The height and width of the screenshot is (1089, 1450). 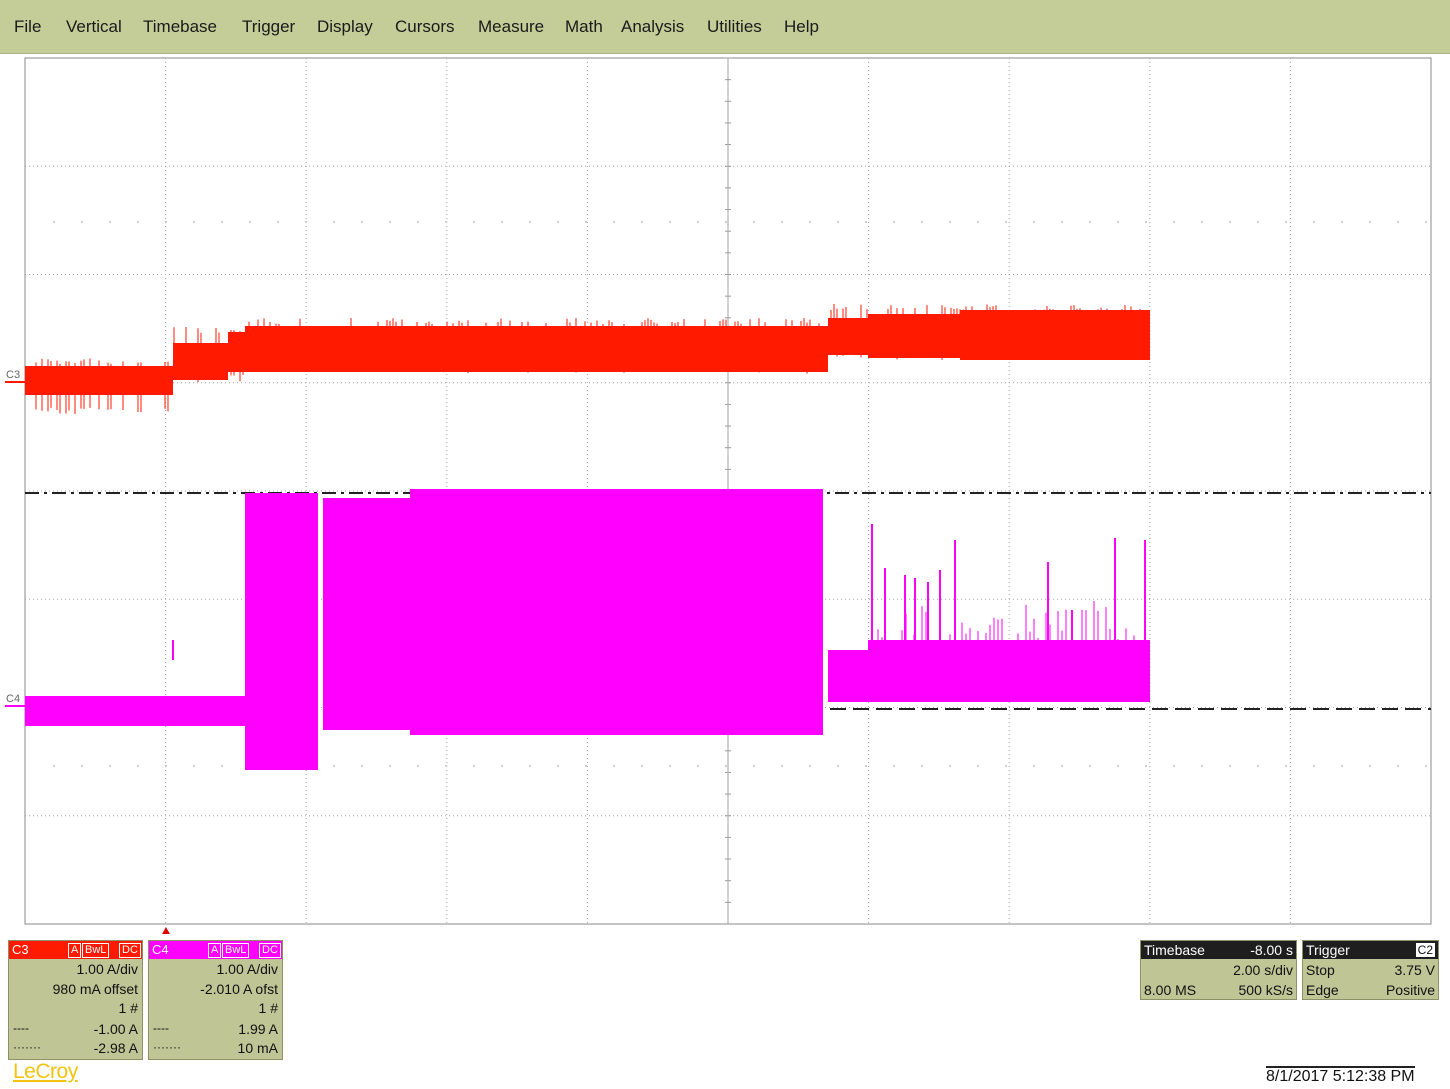 What do you see at coordinates (166, 930) in the screenshot?
I see `trigger-position-marker` at bounding box center [166, 930].